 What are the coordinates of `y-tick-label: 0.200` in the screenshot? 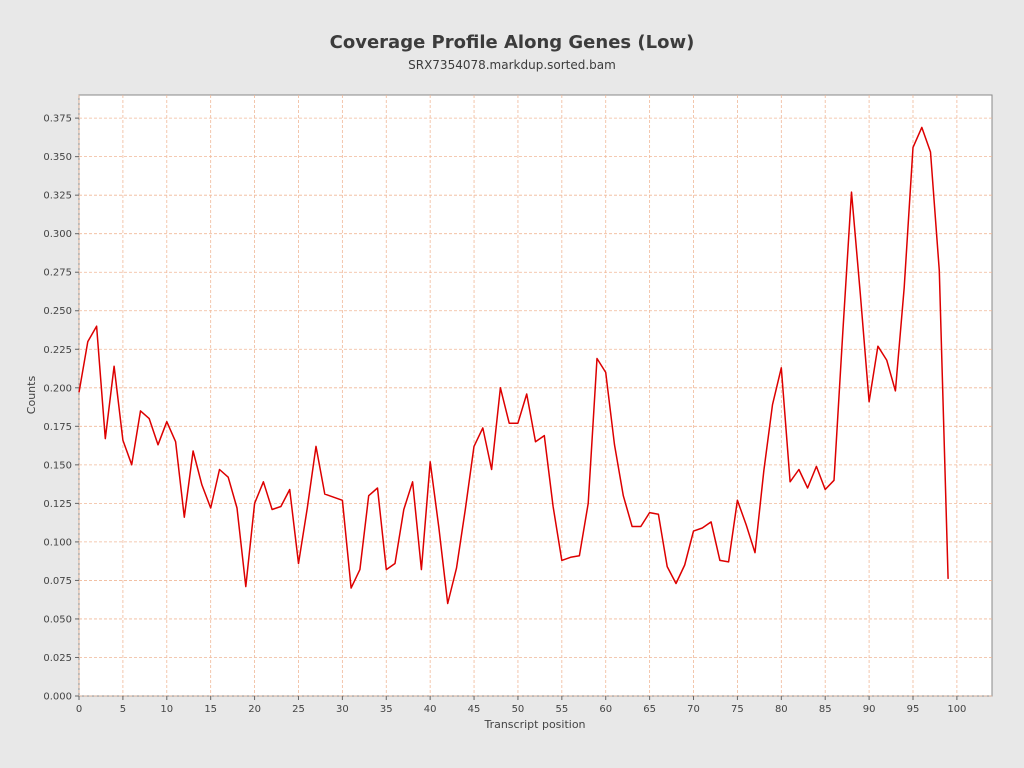 It's located at (57, 388).